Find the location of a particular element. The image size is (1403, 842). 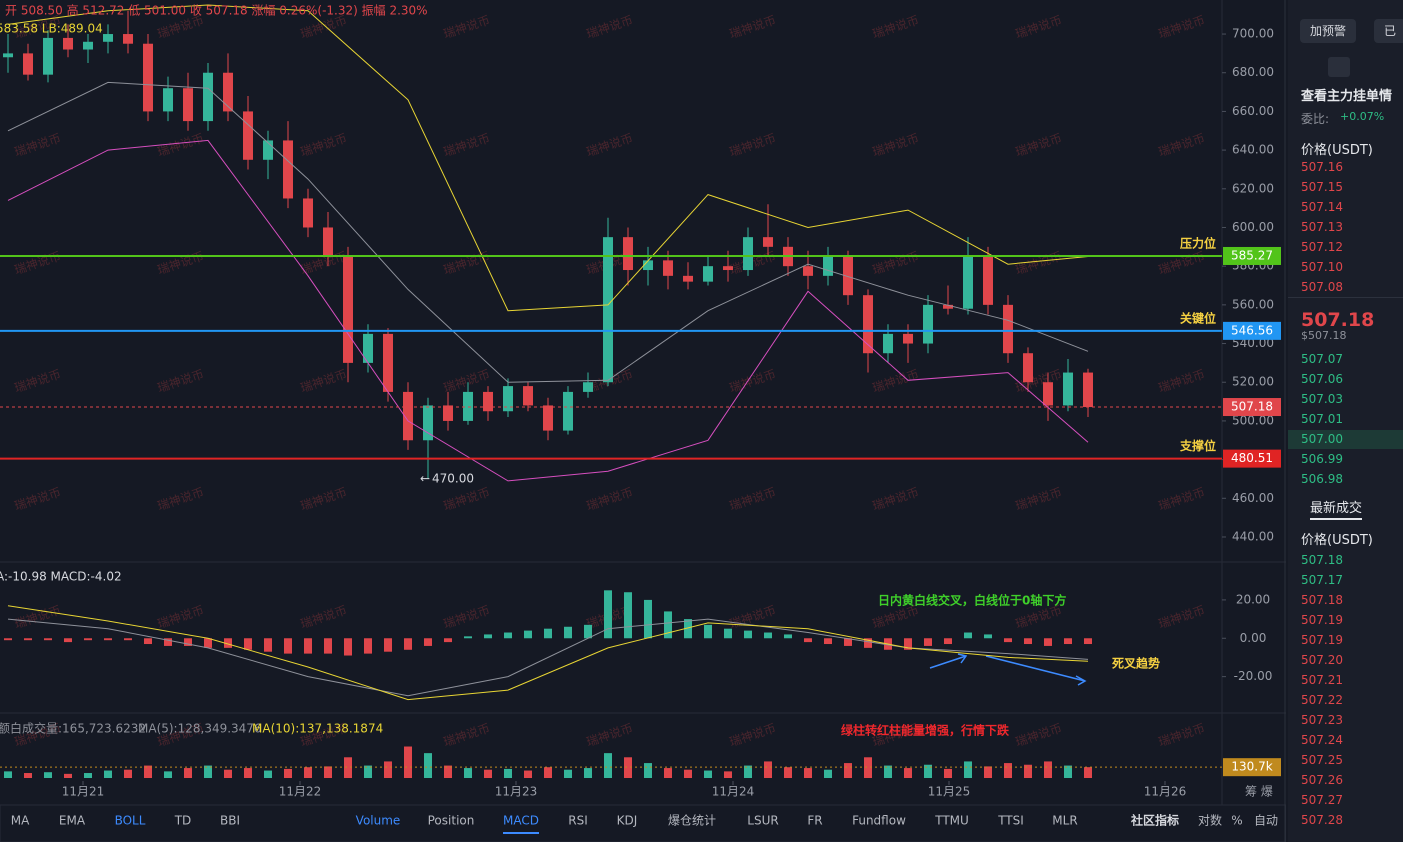

indicator-tab: MLR is located at coordinates (1064, 821).